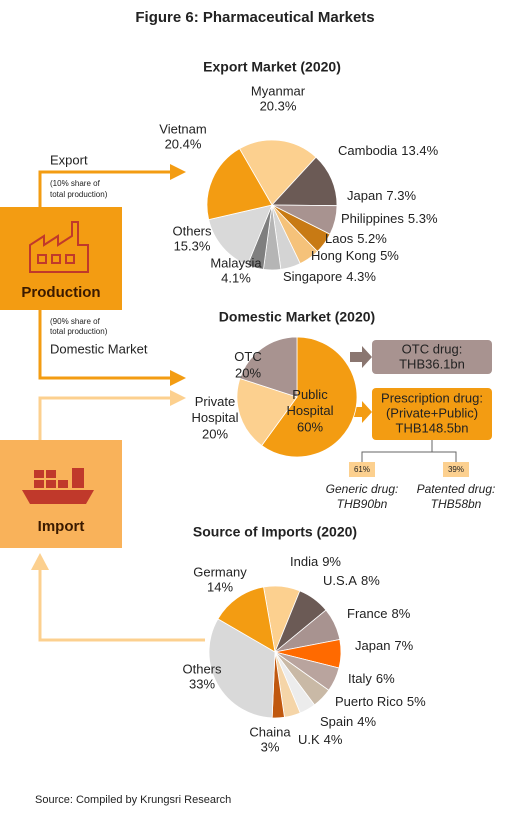 This screenshot has height=831, width=511. I want to click on slice-label: Cambodia 13.4%, so click(388, 150).